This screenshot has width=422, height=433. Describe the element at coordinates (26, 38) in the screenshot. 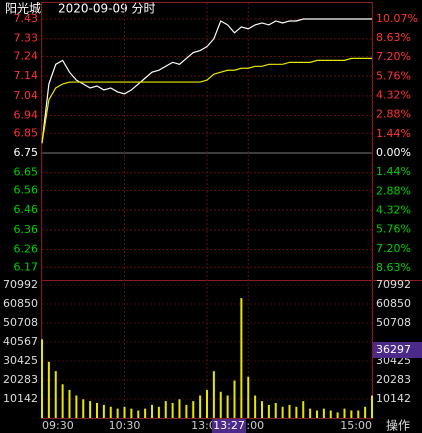

I see `y-tick-label: 7.33` at that location.